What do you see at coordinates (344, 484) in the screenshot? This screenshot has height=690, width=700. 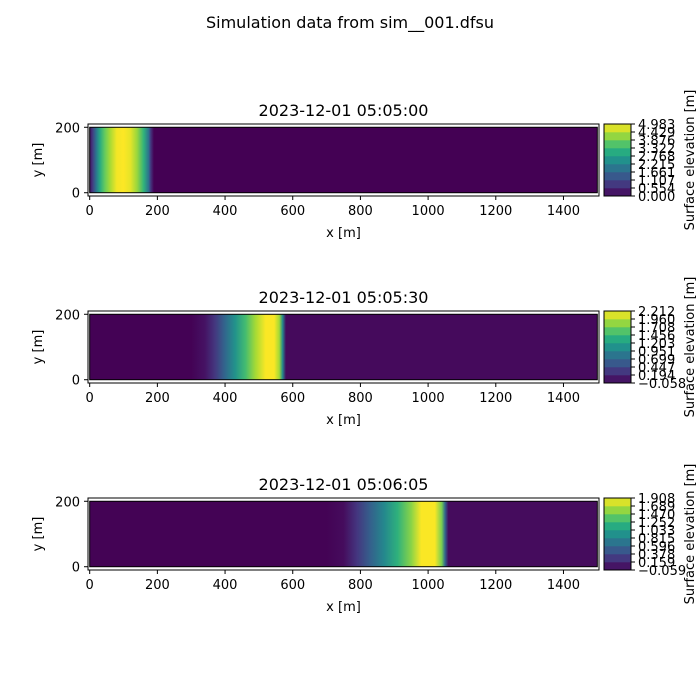 I see `panel-title: 2023-12-01 05:06:05` at bounding box center [344, 484].